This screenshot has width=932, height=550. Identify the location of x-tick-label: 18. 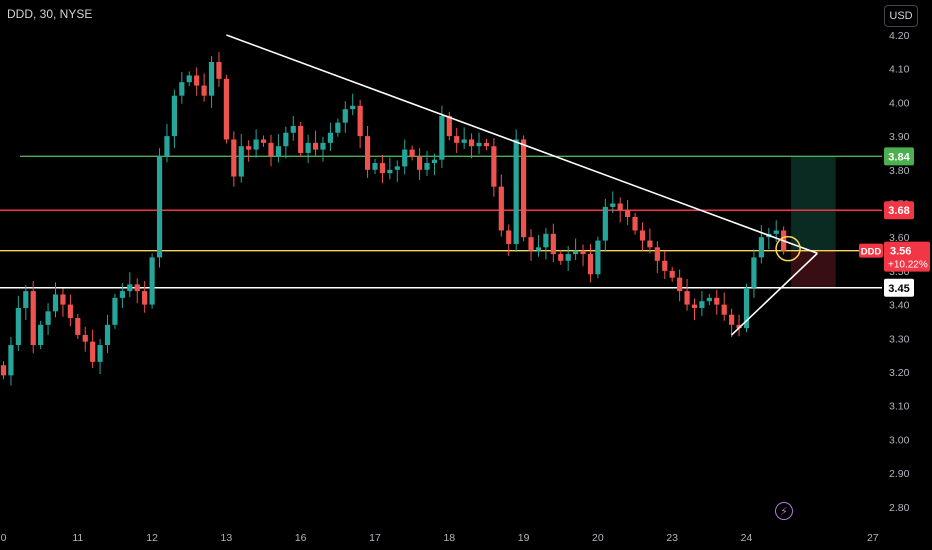
(449, 538).